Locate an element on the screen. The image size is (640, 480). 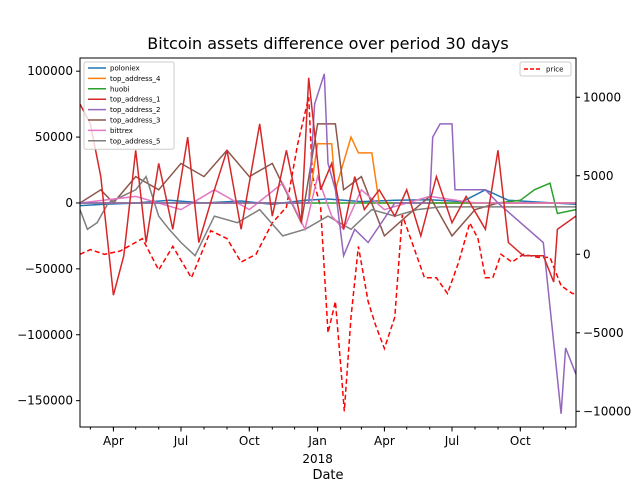
y2-tick-label: 0 is located at coordinates (587, 254).